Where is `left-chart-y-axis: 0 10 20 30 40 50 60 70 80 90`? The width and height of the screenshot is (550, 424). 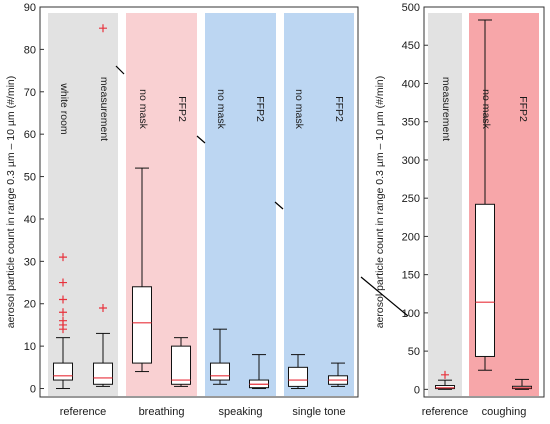 left-chart-y-axis: 0 10 20 30 40 50 60 70 80 90 is located at coordinates (34, 199).